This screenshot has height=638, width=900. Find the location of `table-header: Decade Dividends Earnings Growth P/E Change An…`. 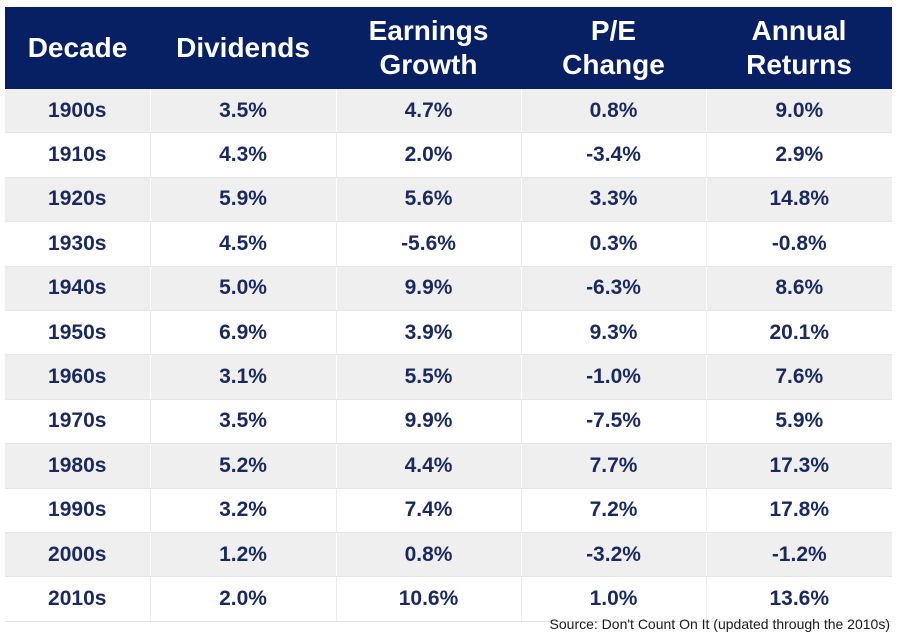

table-header: Decade Dividends Earnings Growth P/E Change An… is located at coordinates (448, 48).